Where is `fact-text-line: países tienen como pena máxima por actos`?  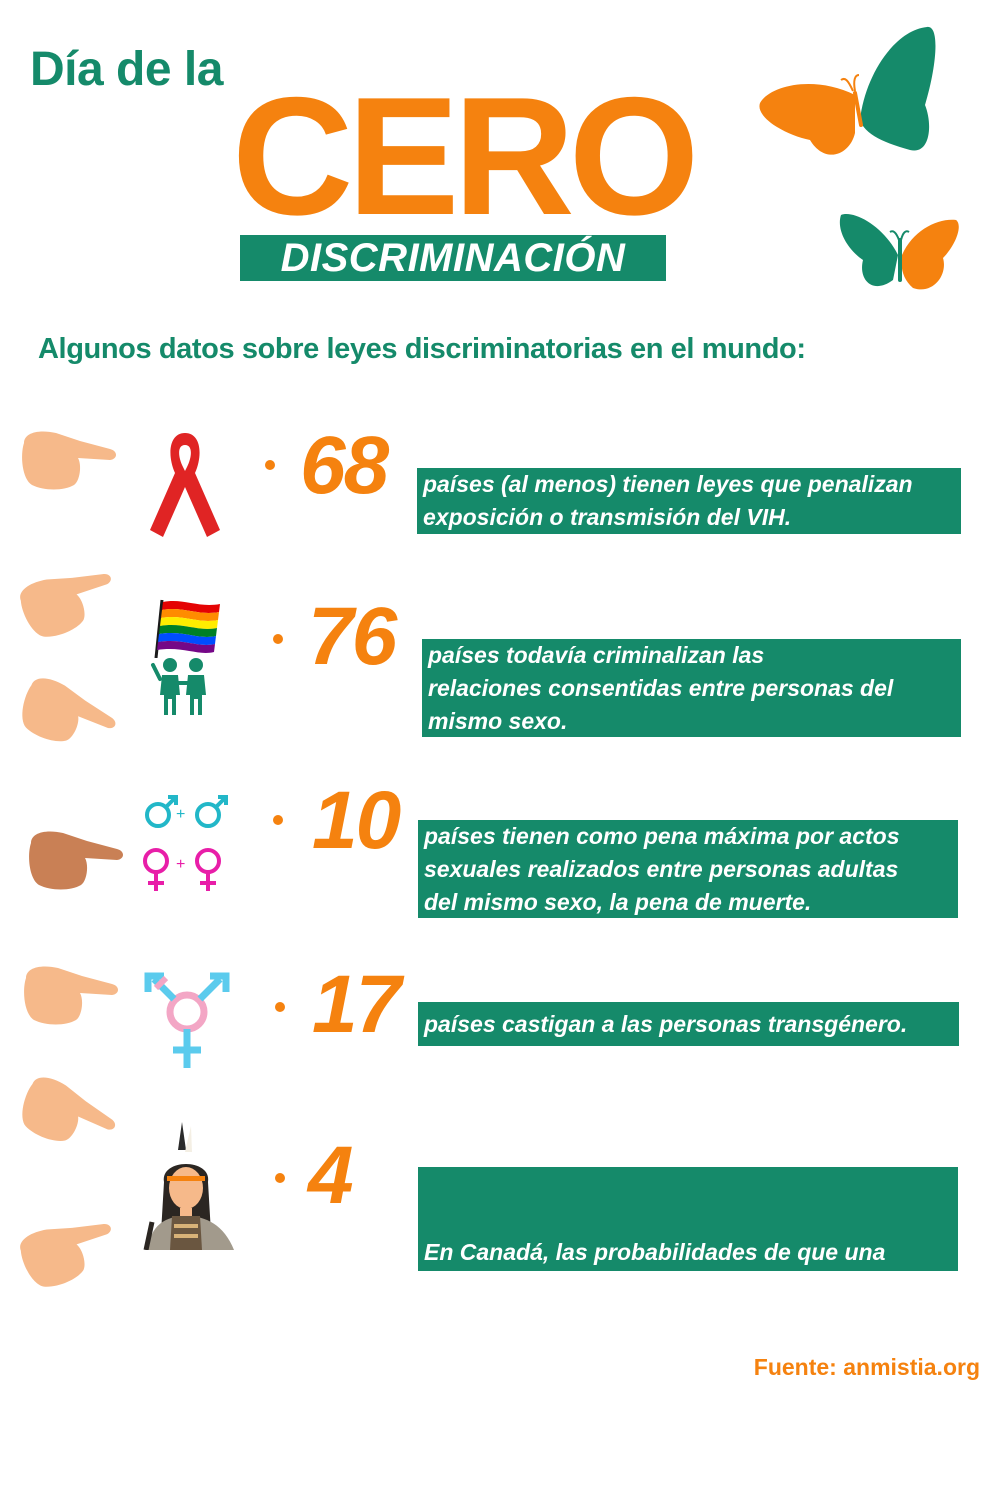 fact-text-line: países tienen como pena máxima por actos is located at coordinates (662, 836).